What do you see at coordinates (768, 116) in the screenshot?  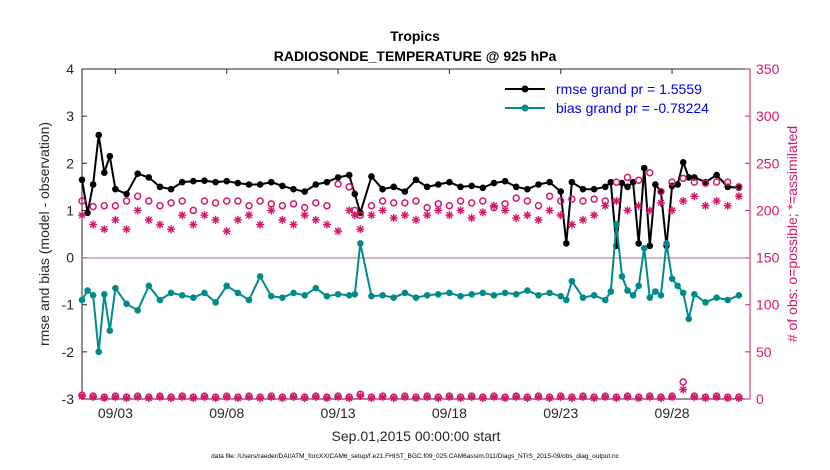 I see `y2-tick-label: 300` at bounding box center [768, 116].